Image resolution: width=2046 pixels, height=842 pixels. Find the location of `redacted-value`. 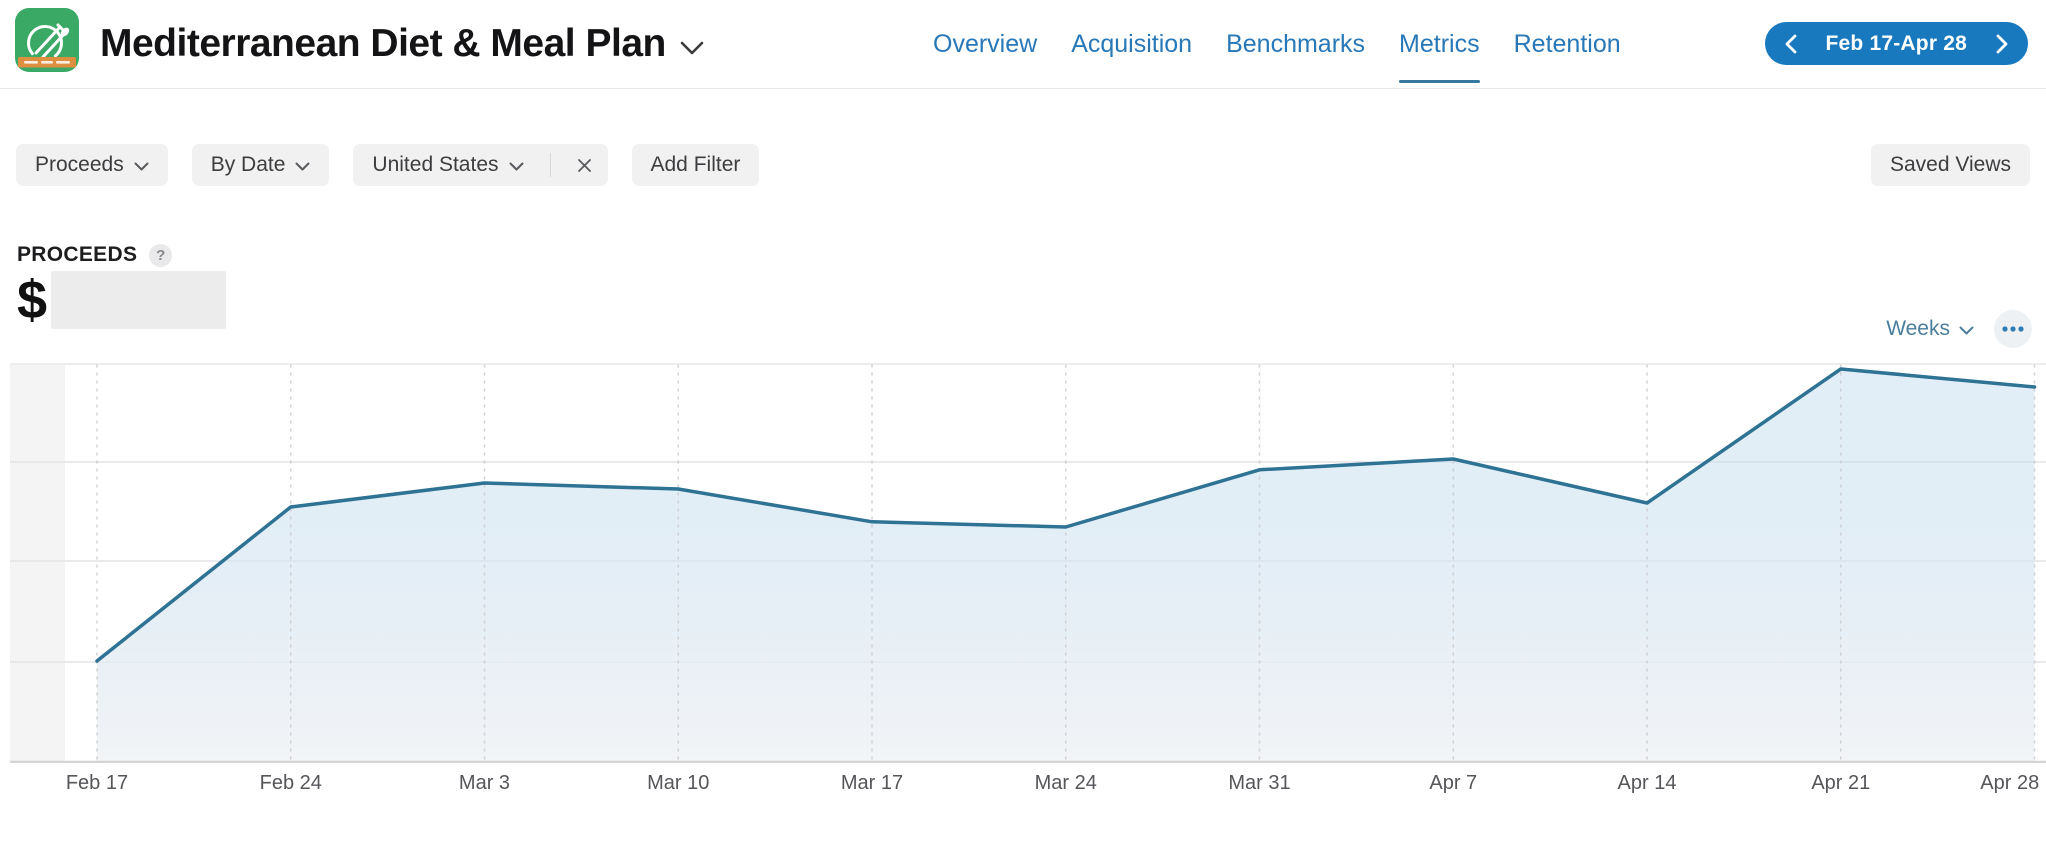

redacted-value is located at coordinates (139, 300).